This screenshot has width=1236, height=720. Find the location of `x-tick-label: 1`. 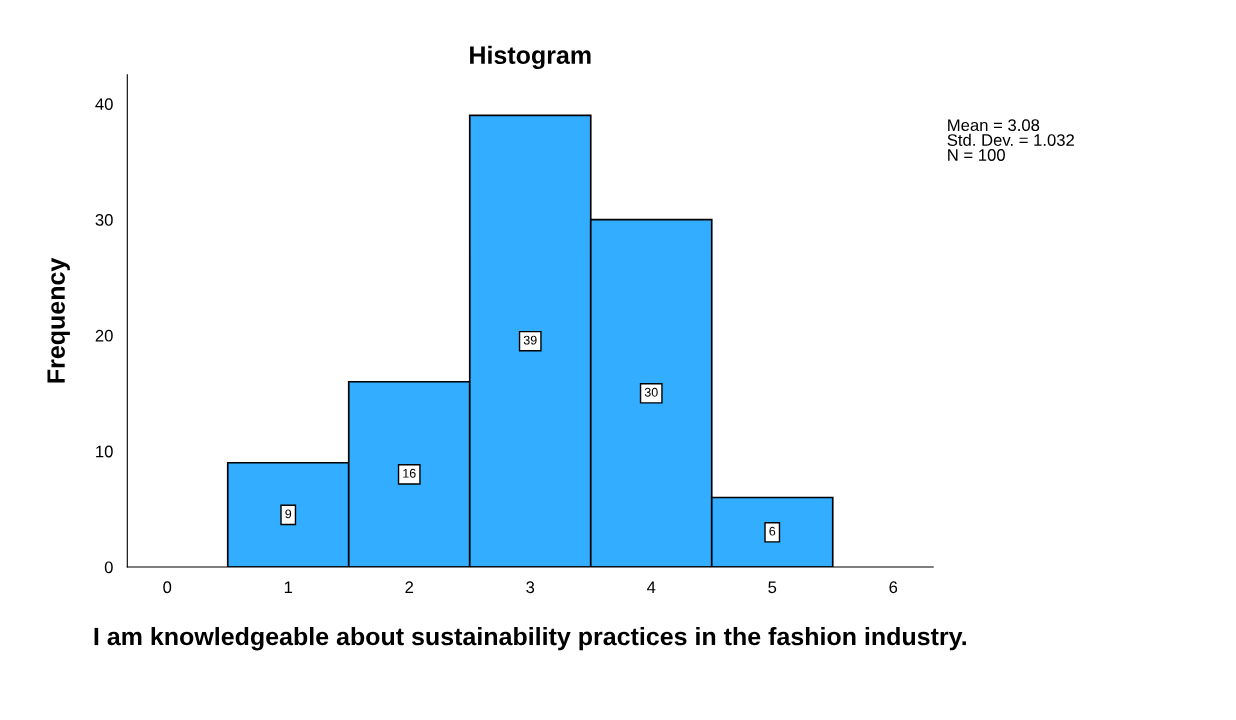

x-tick-label: 1 is located at coordinates (288, 587).